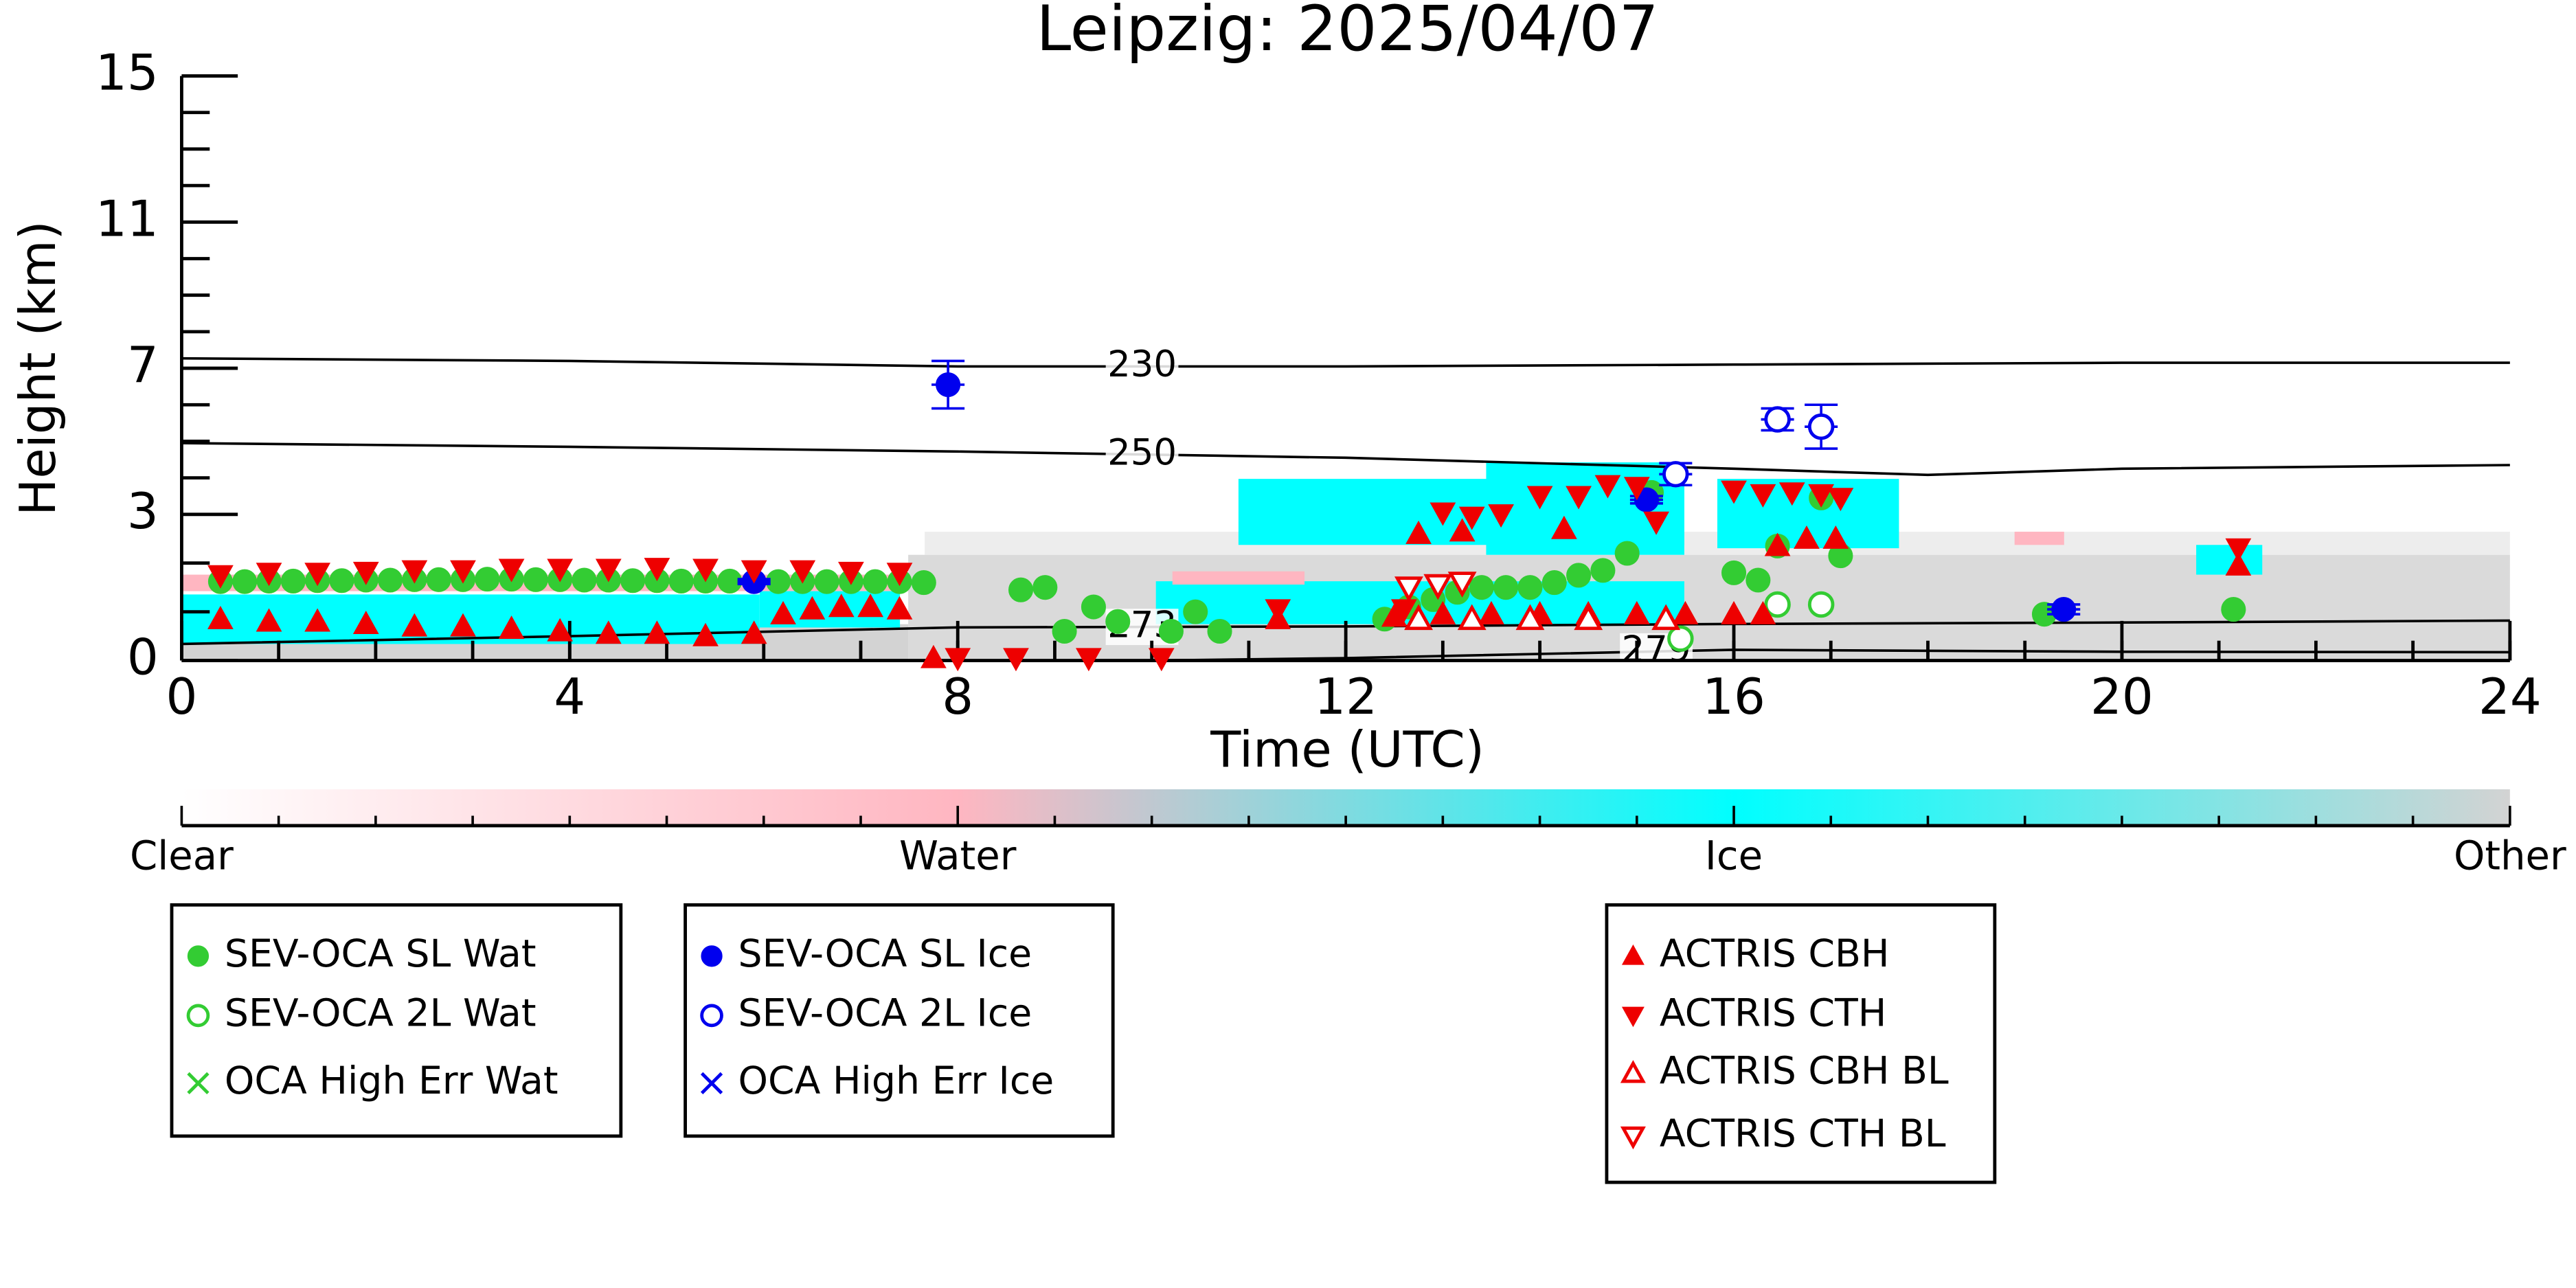 The height and width of the screenshot is (1288, 2576). Describe the element at coordinates (380, 1013) in the screenshot. I see `legend-label: SEV-OCA 2L Wat` at that location.